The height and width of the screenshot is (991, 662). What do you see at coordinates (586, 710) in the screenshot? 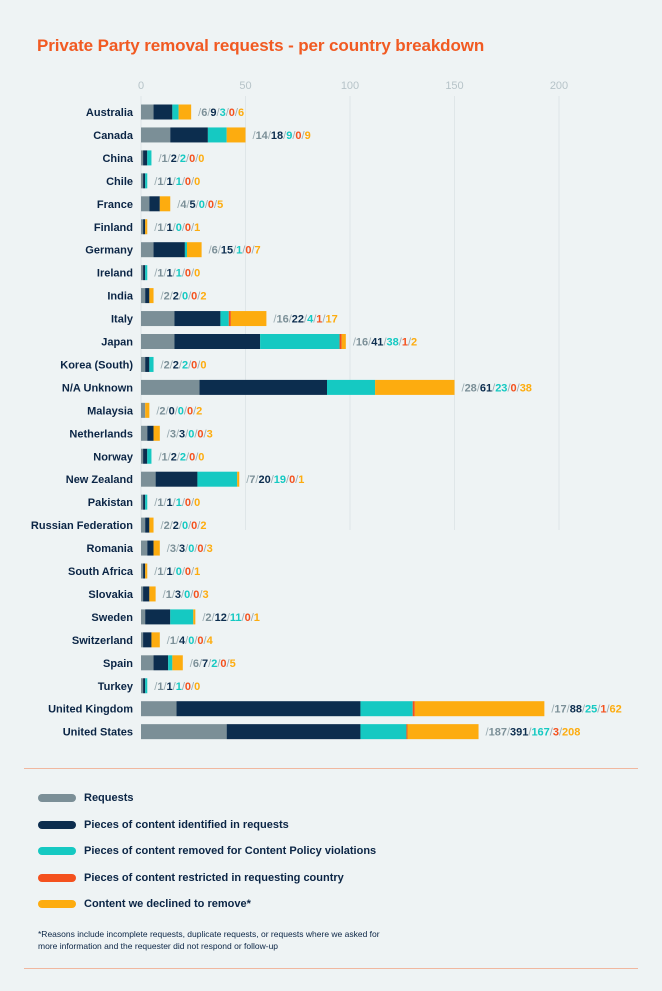
I see `data-label: /17/88/25/1/62` at bounding box center [586, 710].